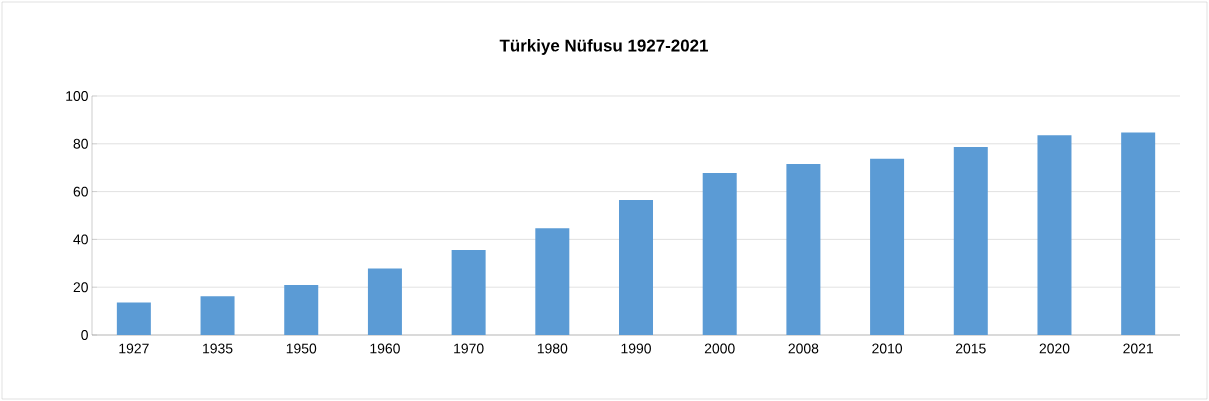 This screenshot has height=401, width=1209. Describe the element at coordinates (84, 335) in the screenshot. I see `y-tick-label: 0` at that location.